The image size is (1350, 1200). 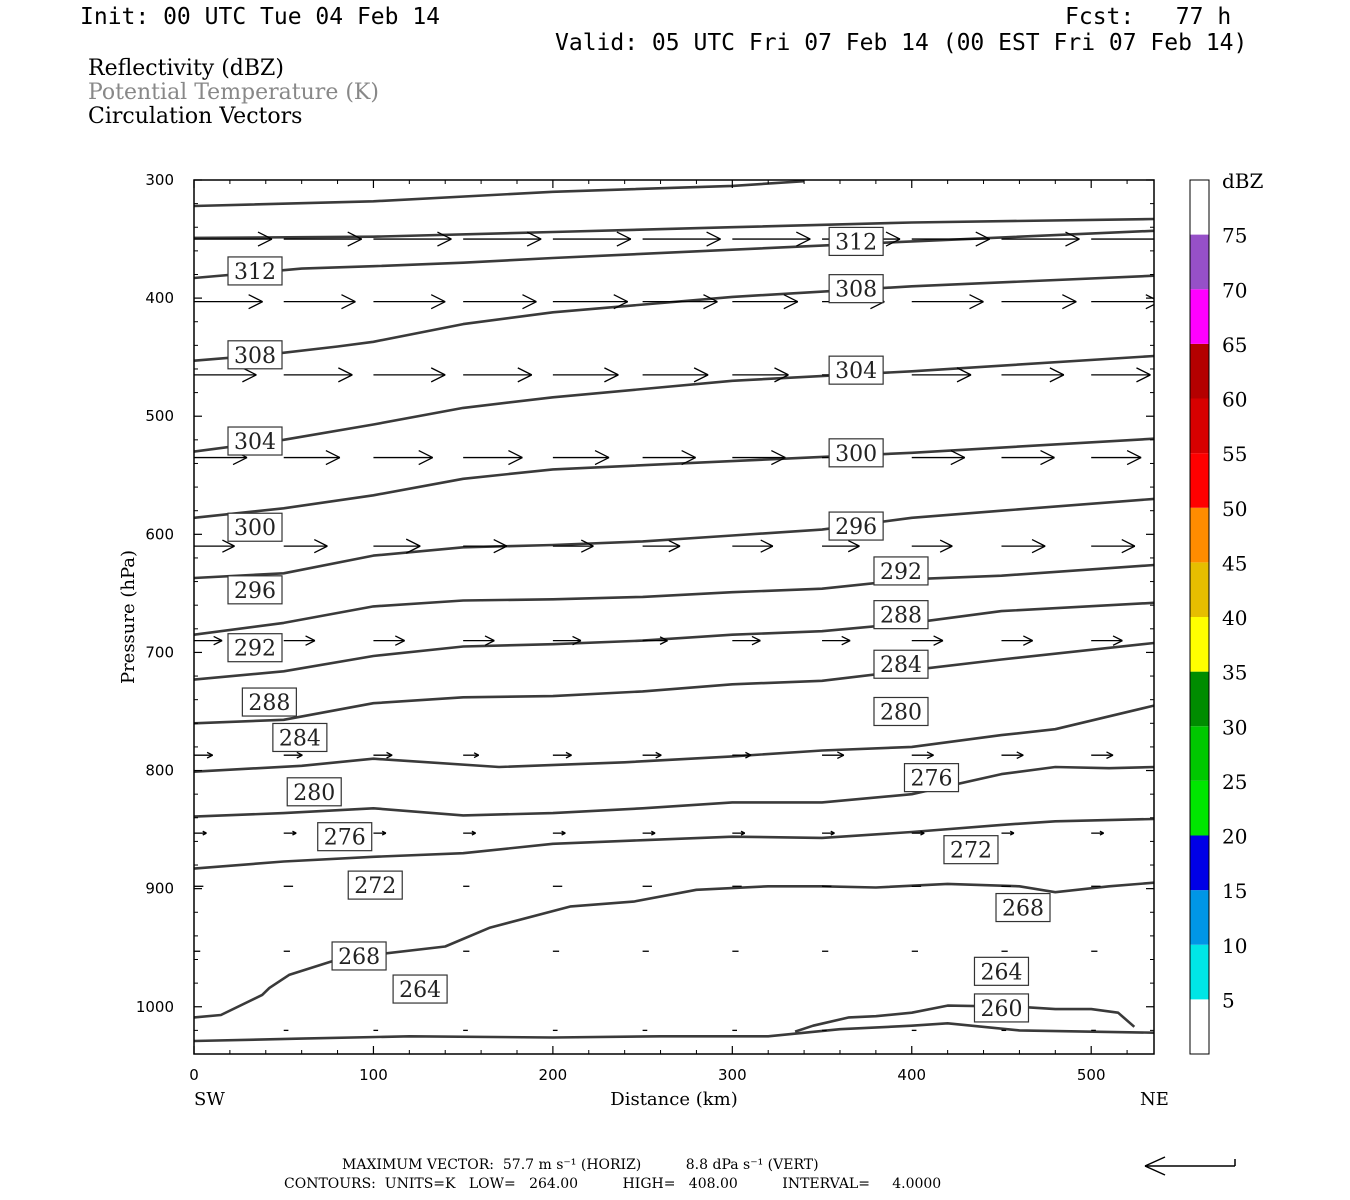 I want to click on colorbar-tick-label: 50, so click(x=1234, y=509).